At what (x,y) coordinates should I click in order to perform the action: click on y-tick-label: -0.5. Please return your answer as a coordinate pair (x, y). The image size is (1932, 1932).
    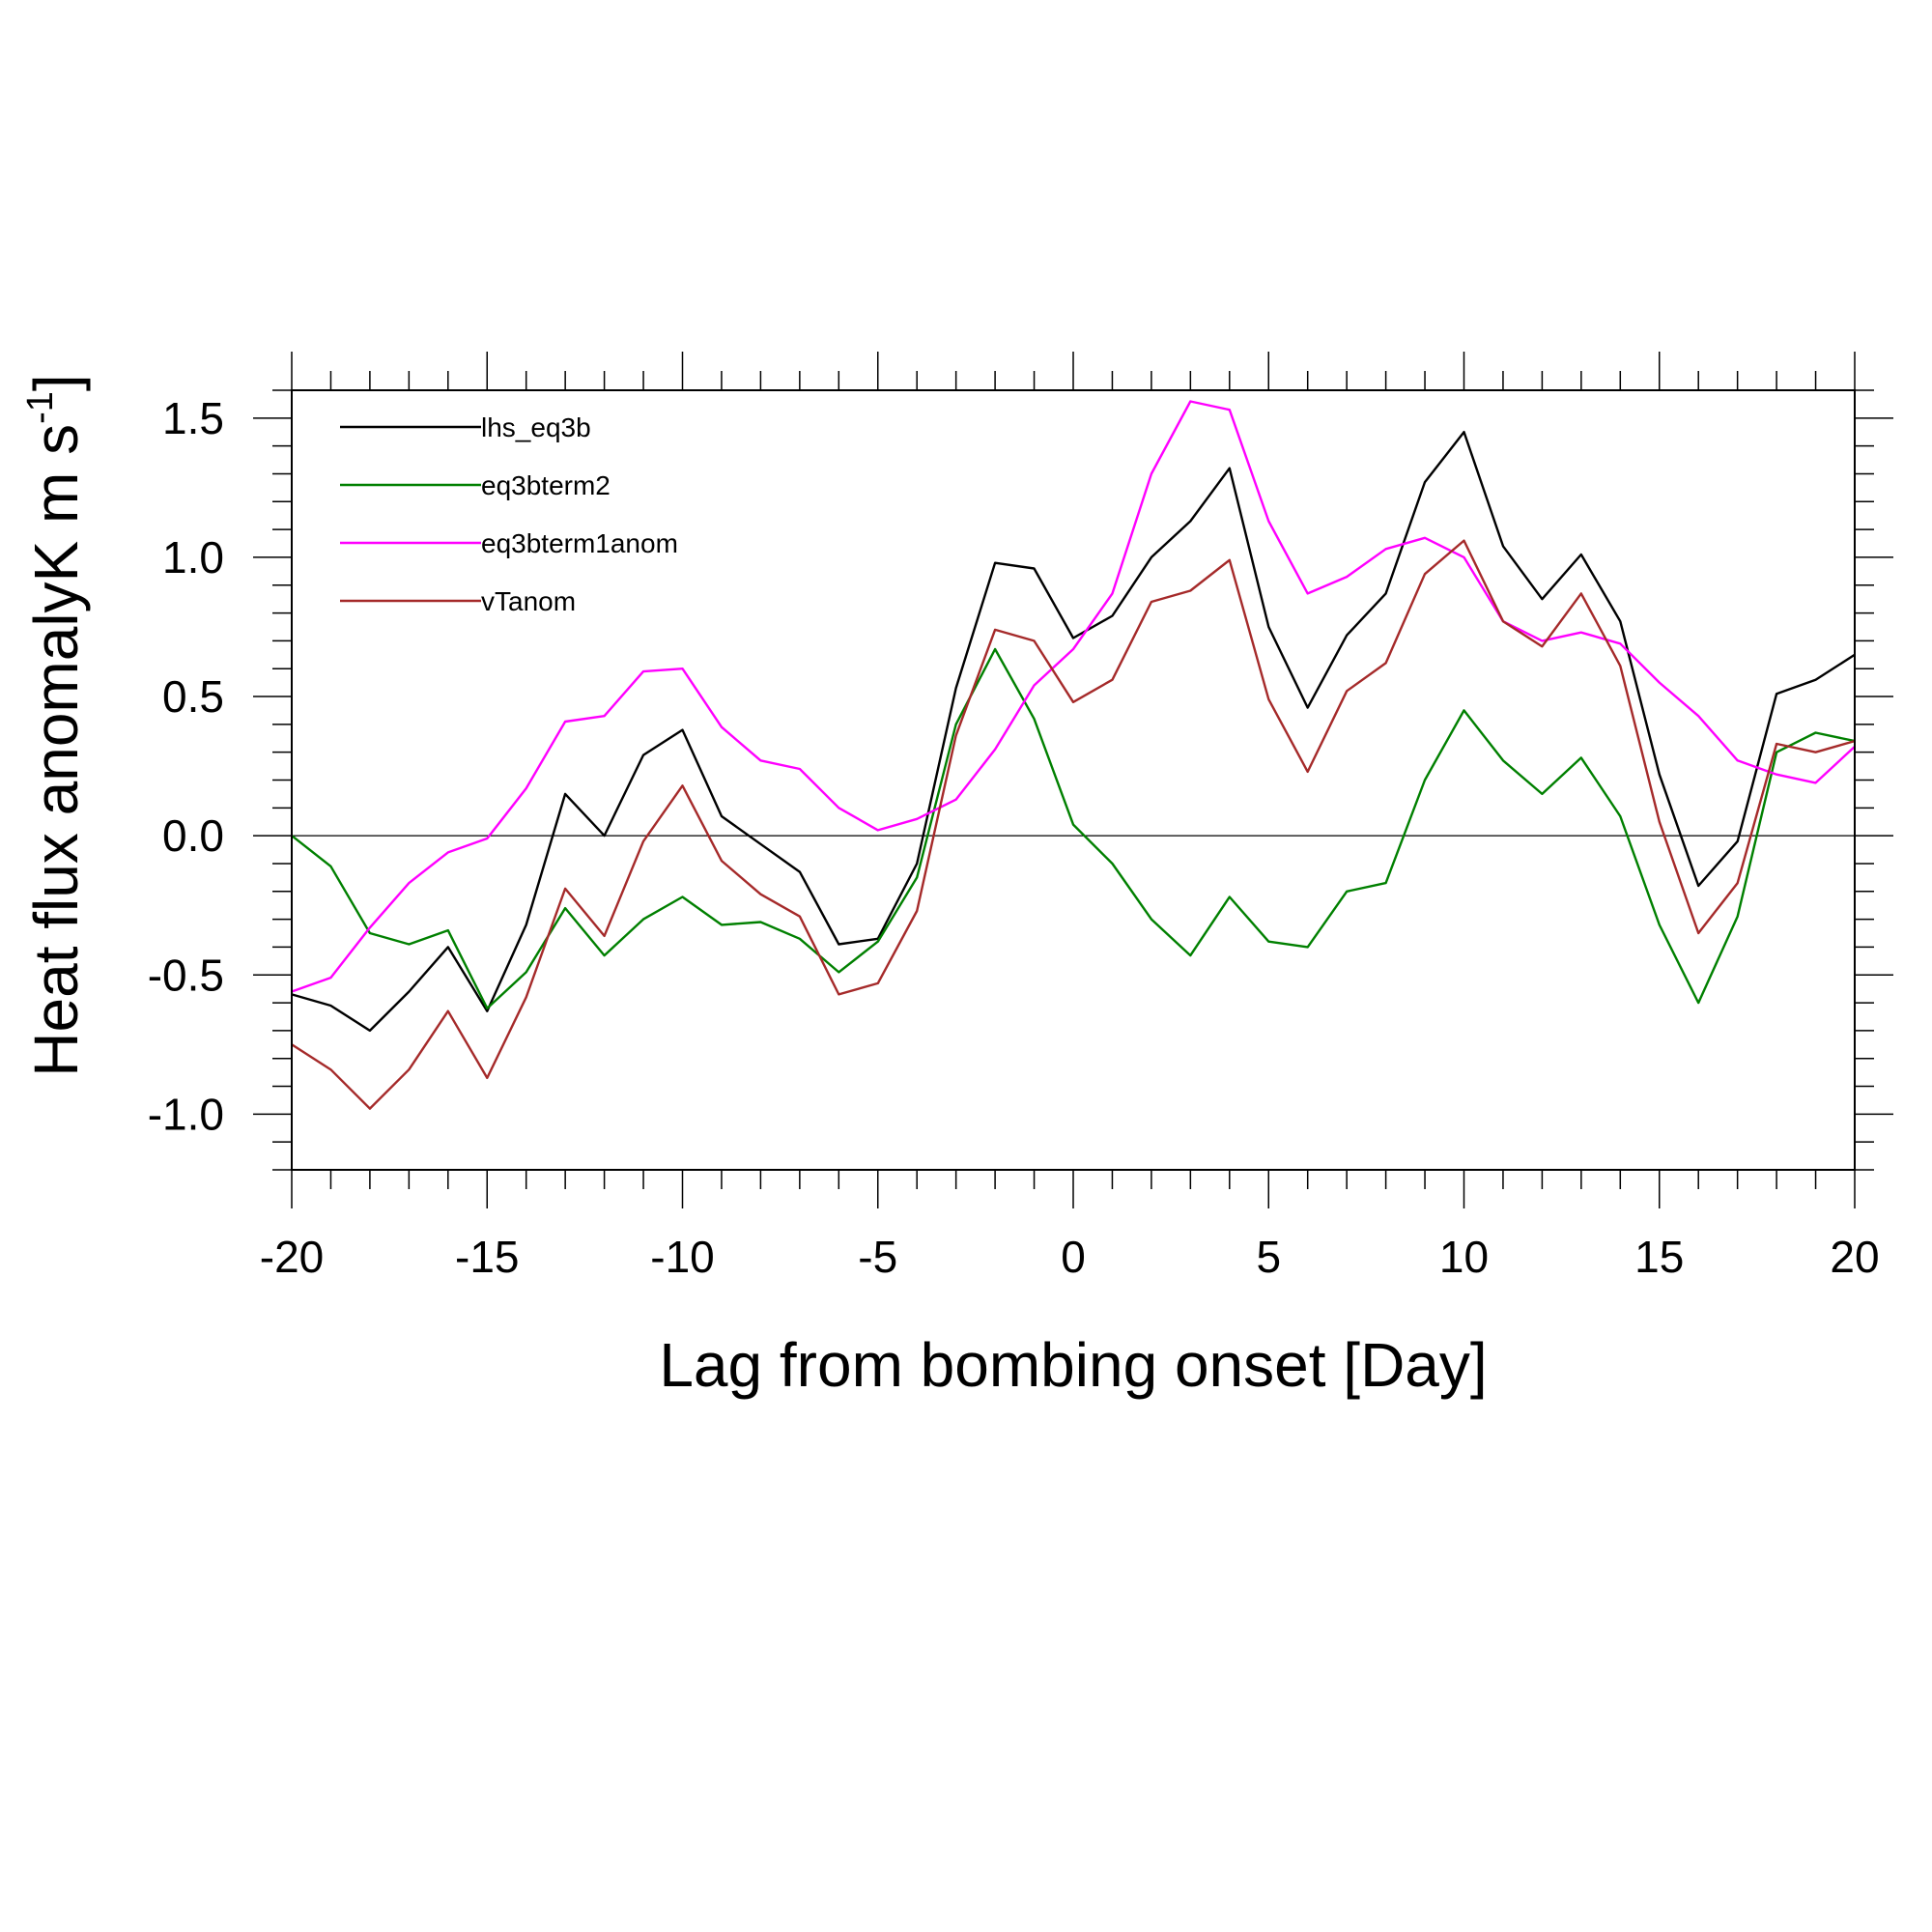
    Looking at the image, I should click on (186, 975).